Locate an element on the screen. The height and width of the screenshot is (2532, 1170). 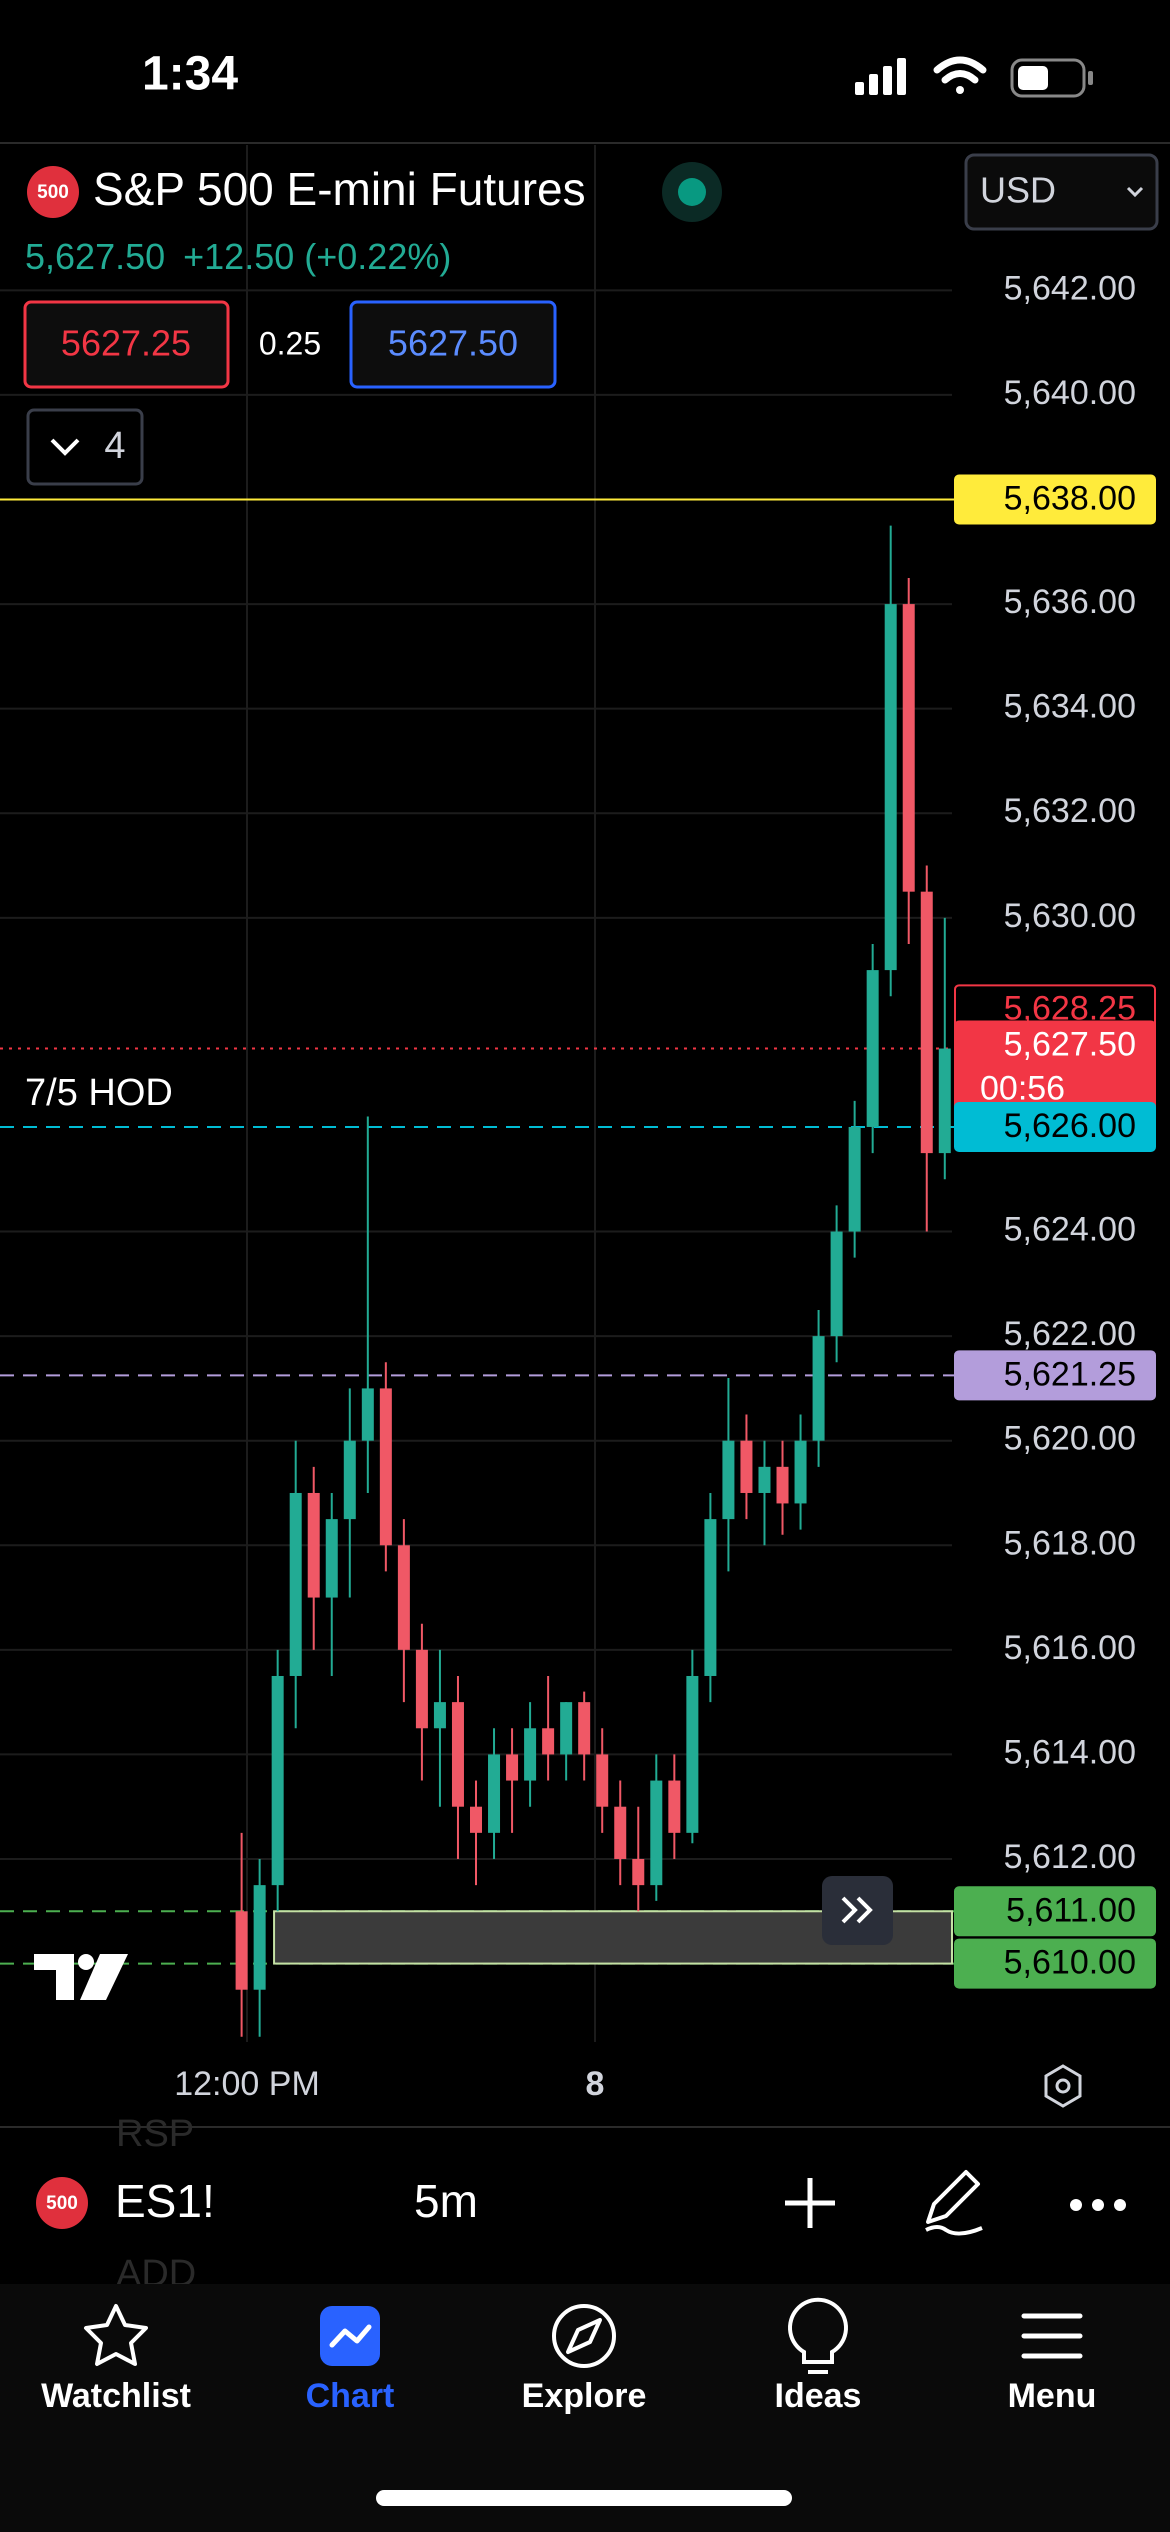
indicators-count: 4 is located at coordinates (114, 446).